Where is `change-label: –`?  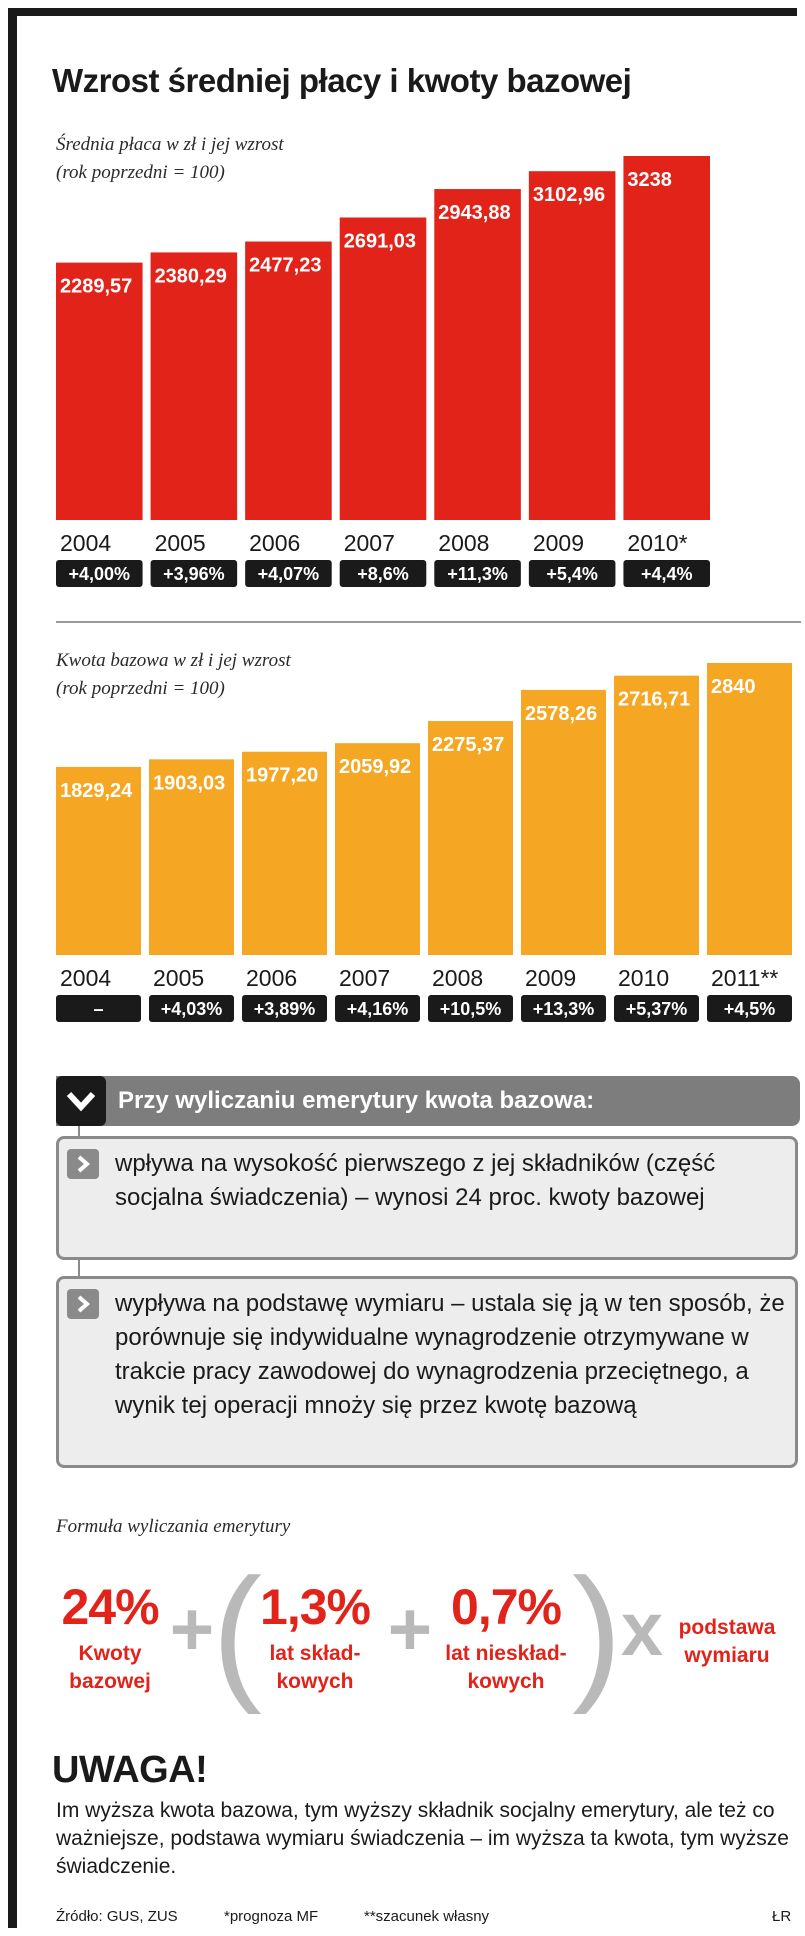
change-label: – is located at coordinates (98, 1009).